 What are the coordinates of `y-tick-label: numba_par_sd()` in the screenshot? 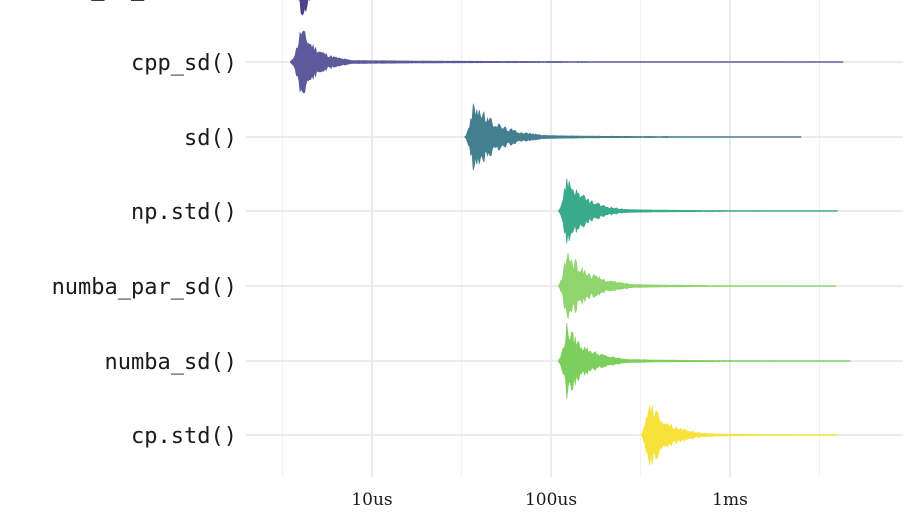 It's located at (144, 287).